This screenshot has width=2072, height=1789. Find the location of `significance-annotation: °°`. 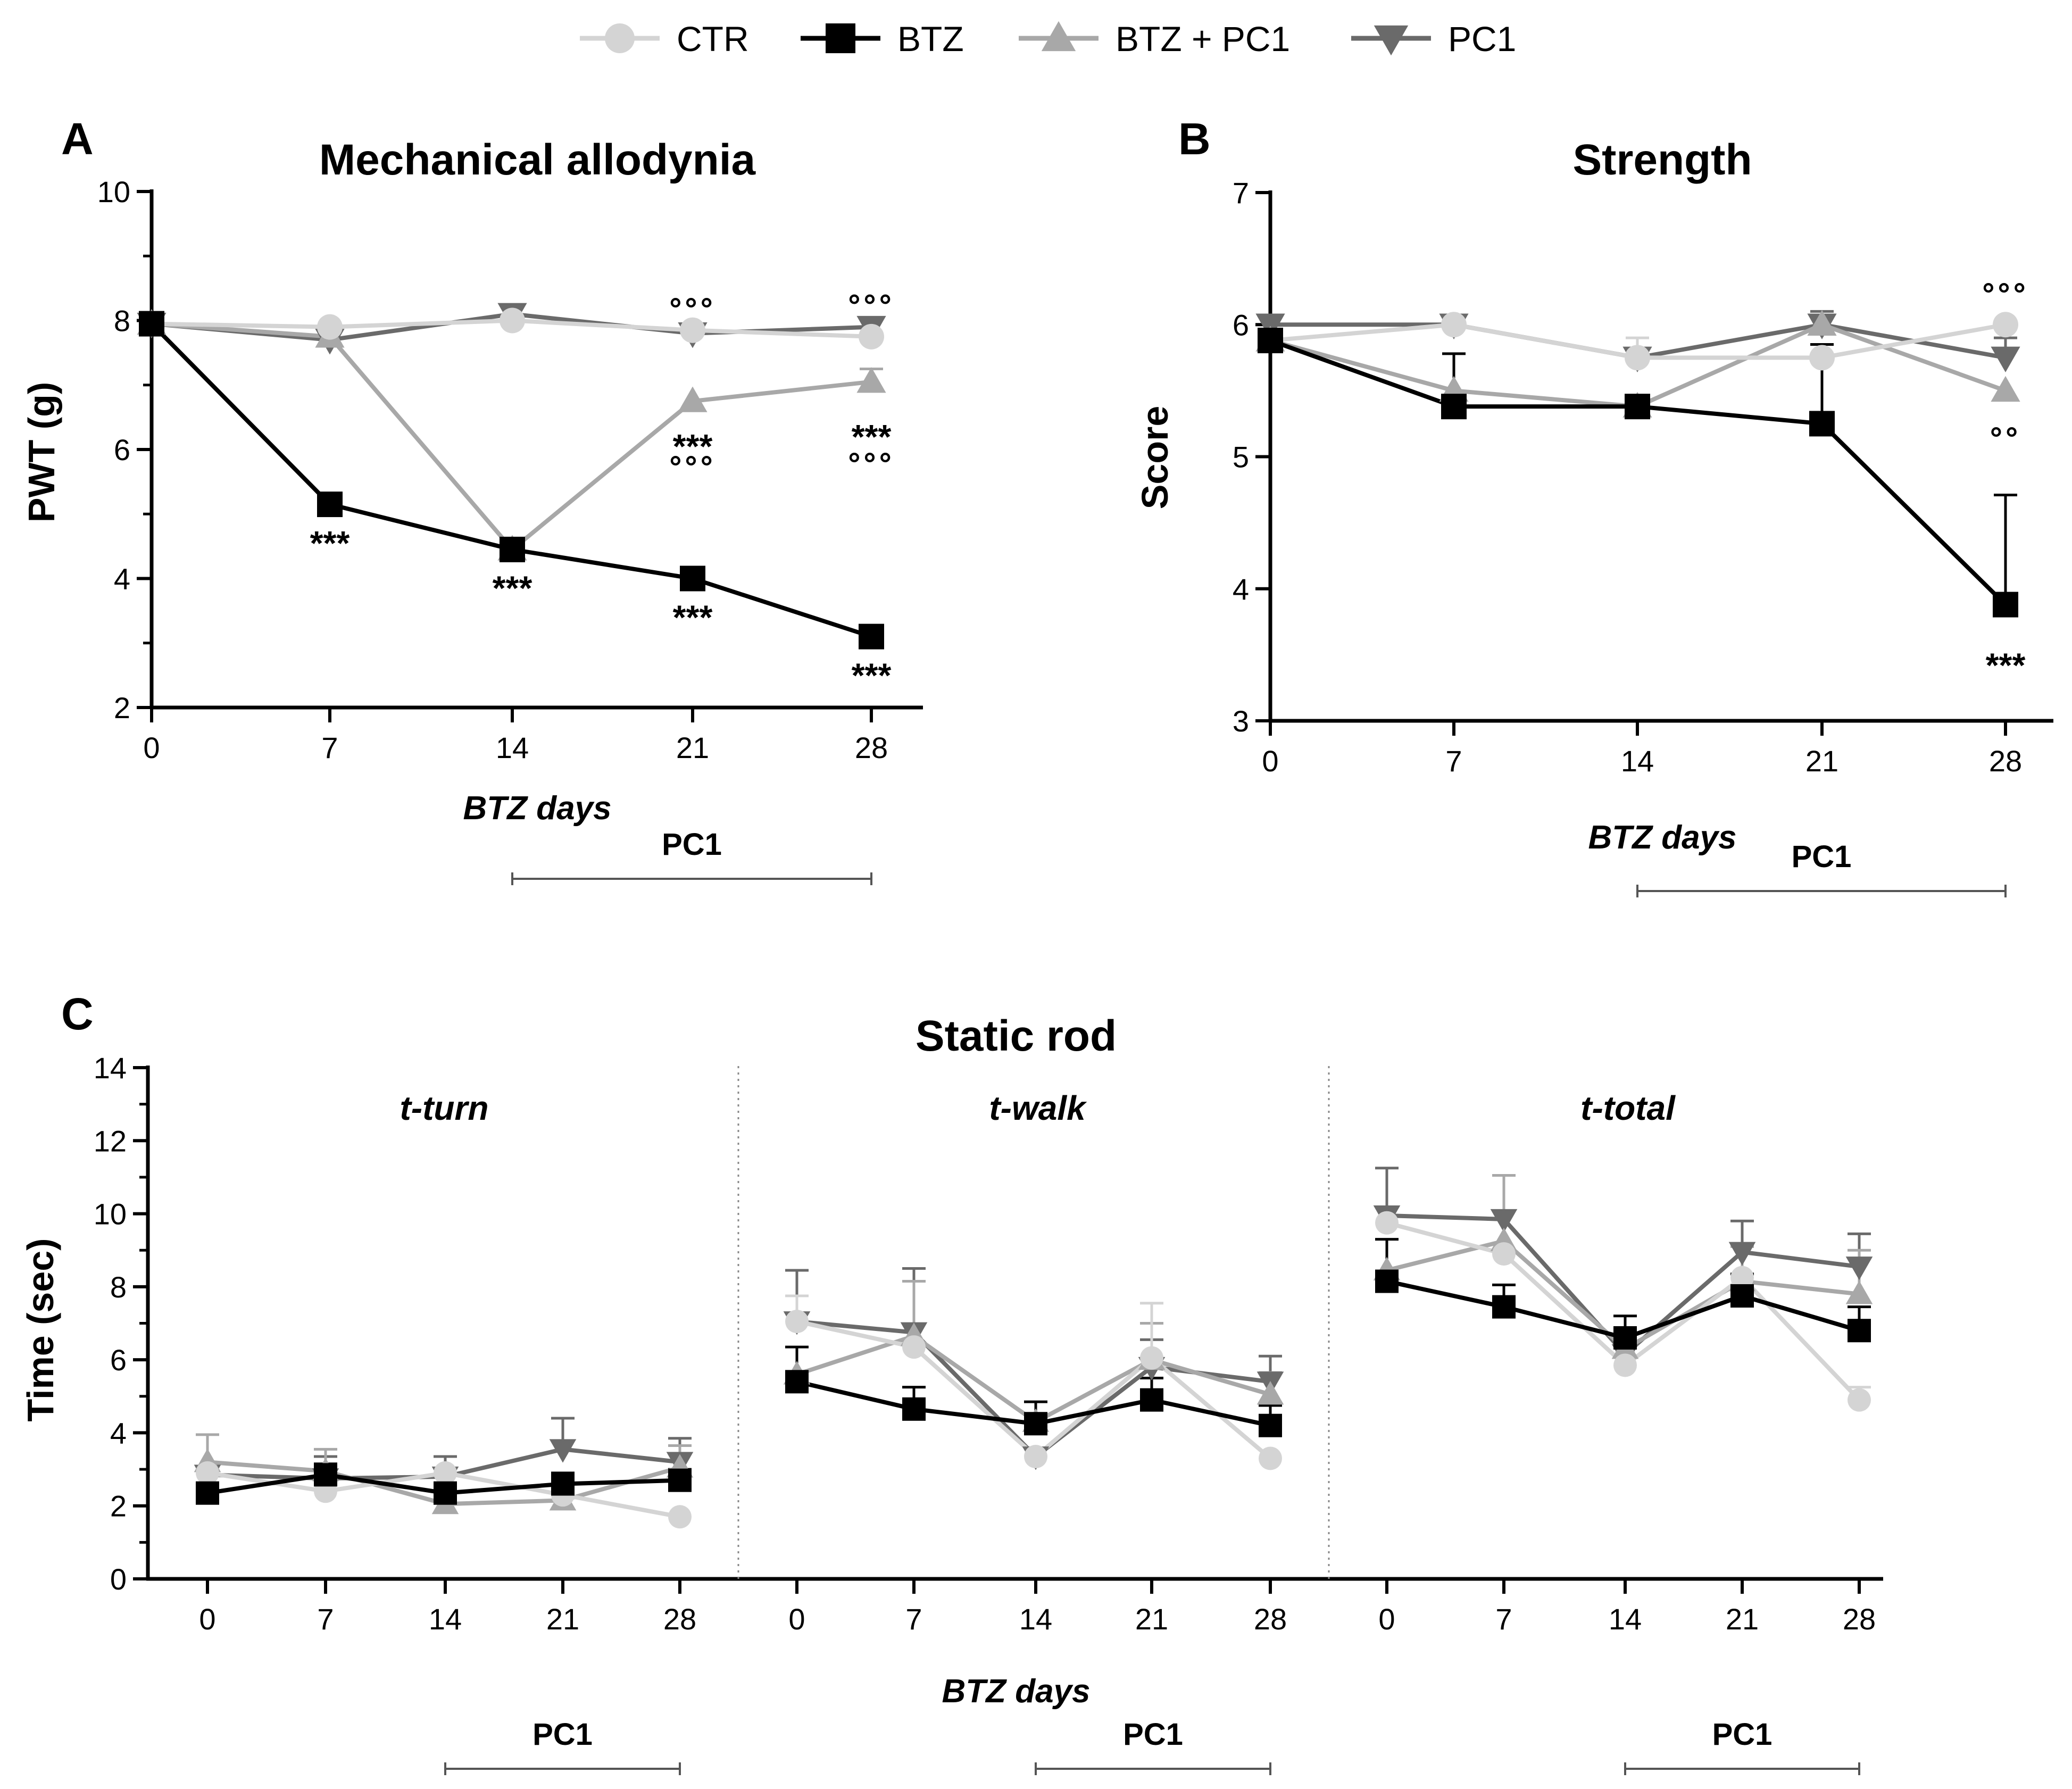

significance-annotation: °° is located at coordinates (2005, 438).